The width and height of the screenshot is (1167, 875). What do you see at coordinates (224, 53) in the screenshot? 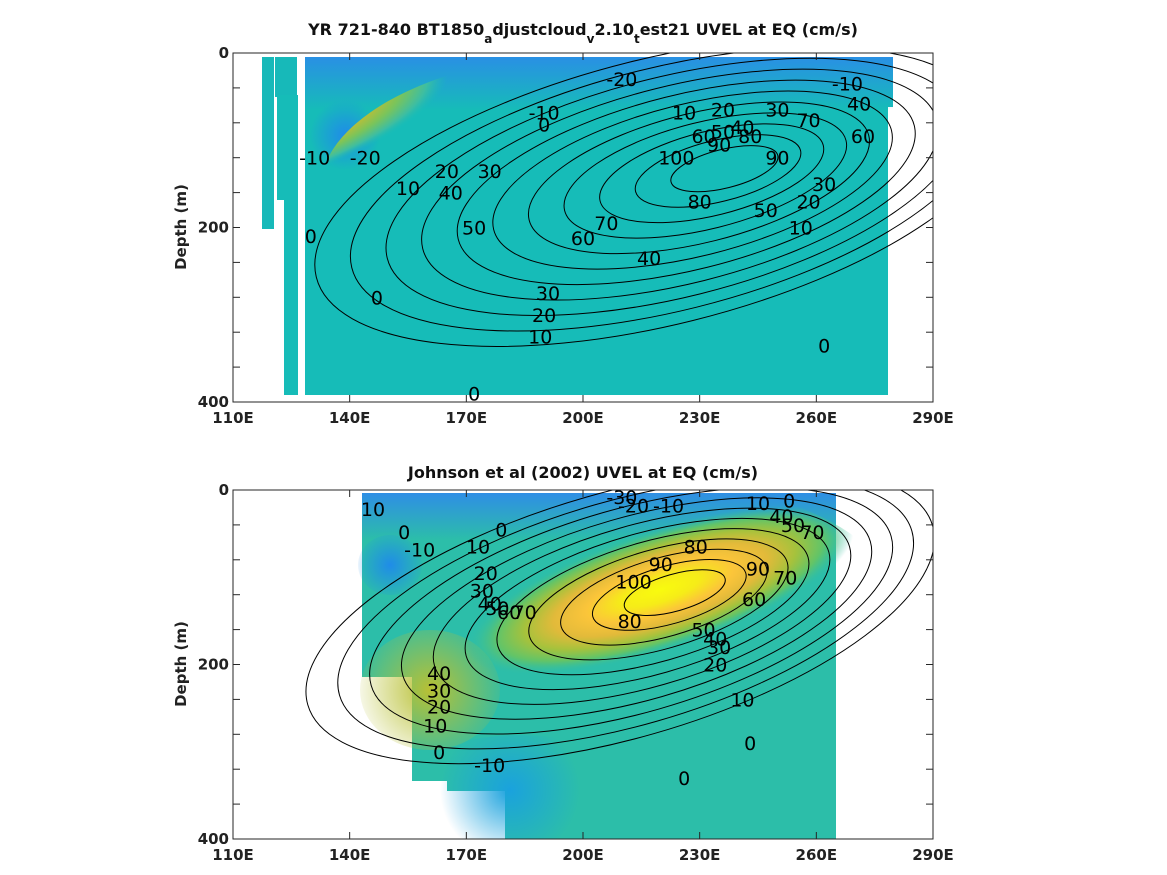
I see `y-tick-label: 0` at bounding box center [224, 53].